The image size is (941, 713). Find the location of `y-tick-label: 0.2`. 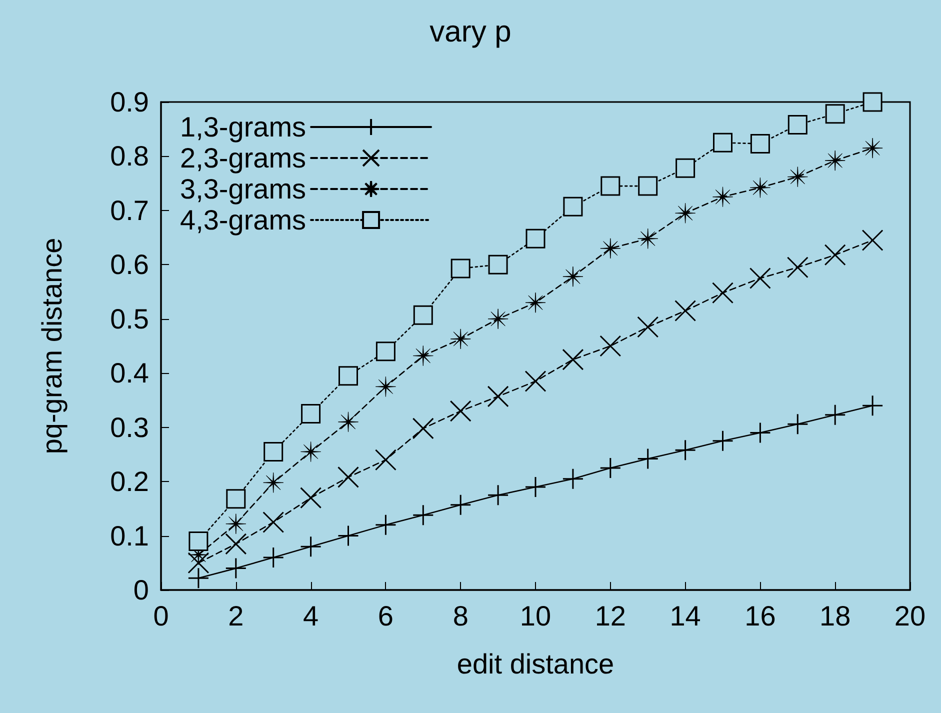

y-tick-label: 0.2 is located at coordinates (129, 482).